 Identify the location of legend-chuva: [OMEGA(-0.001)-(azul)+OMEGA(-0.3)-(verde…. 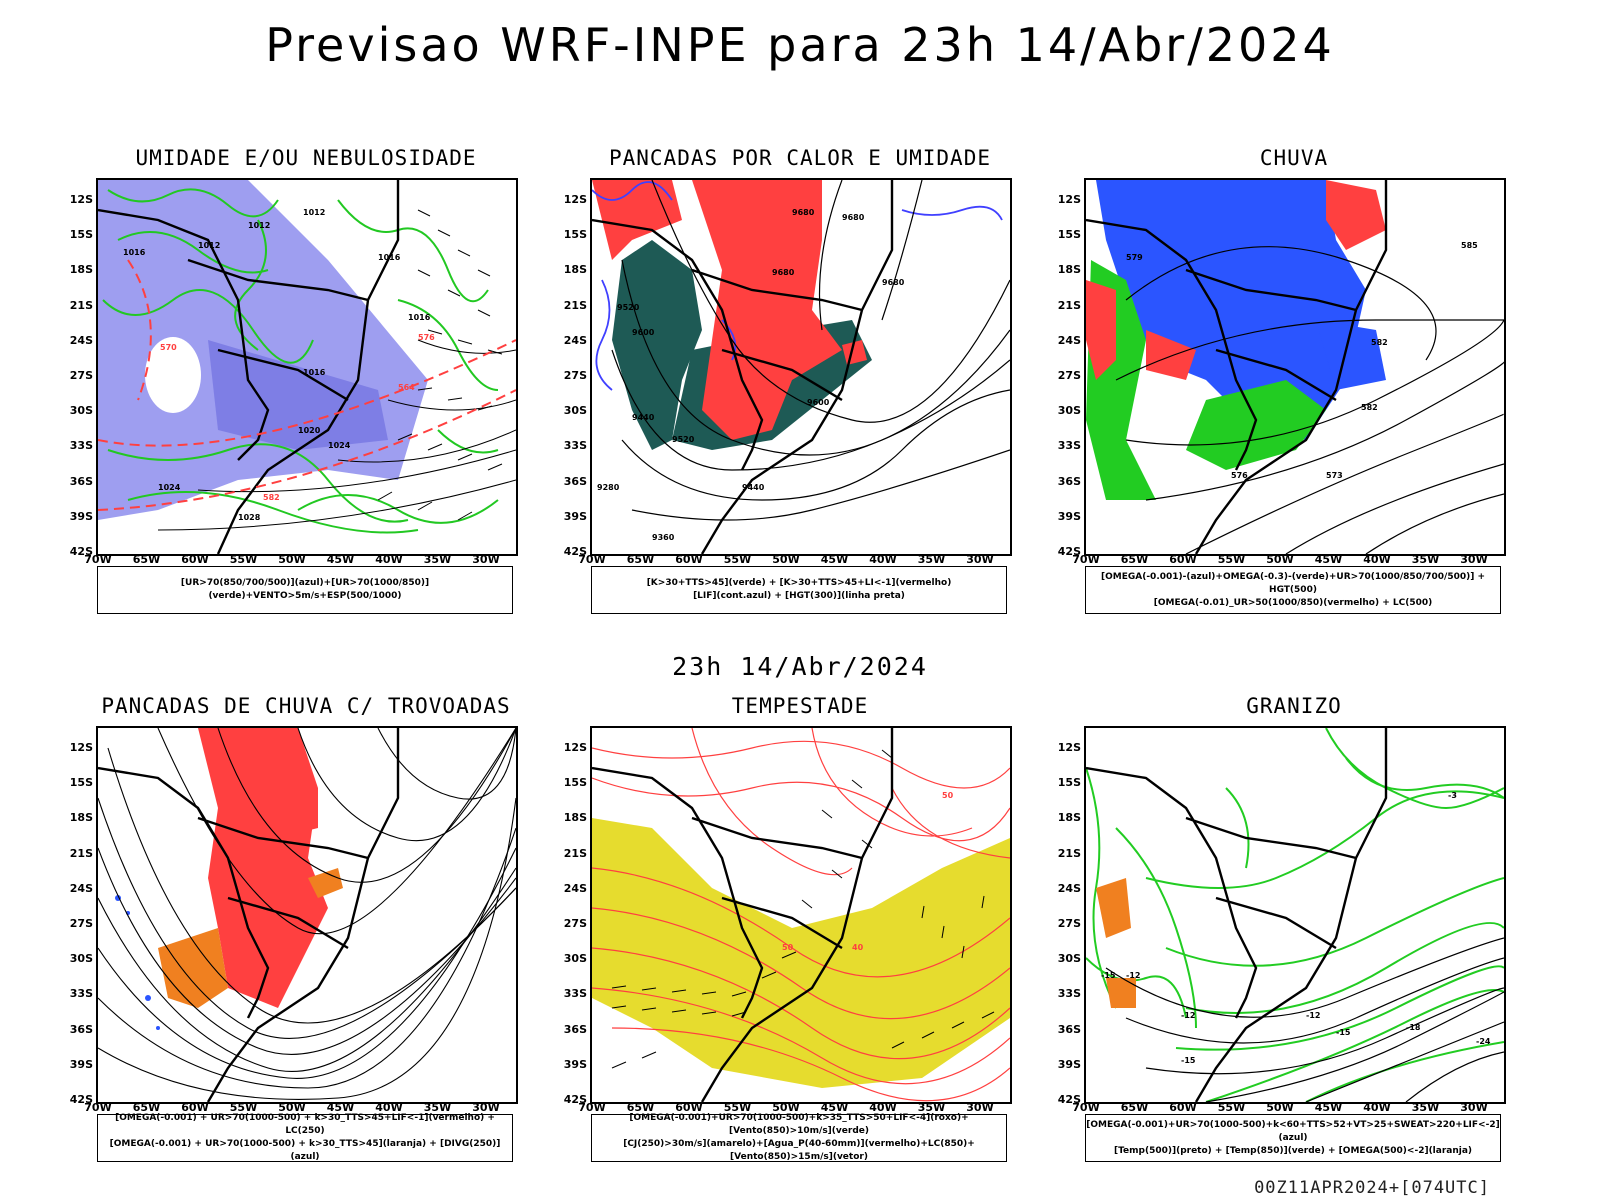
(1293, 590).